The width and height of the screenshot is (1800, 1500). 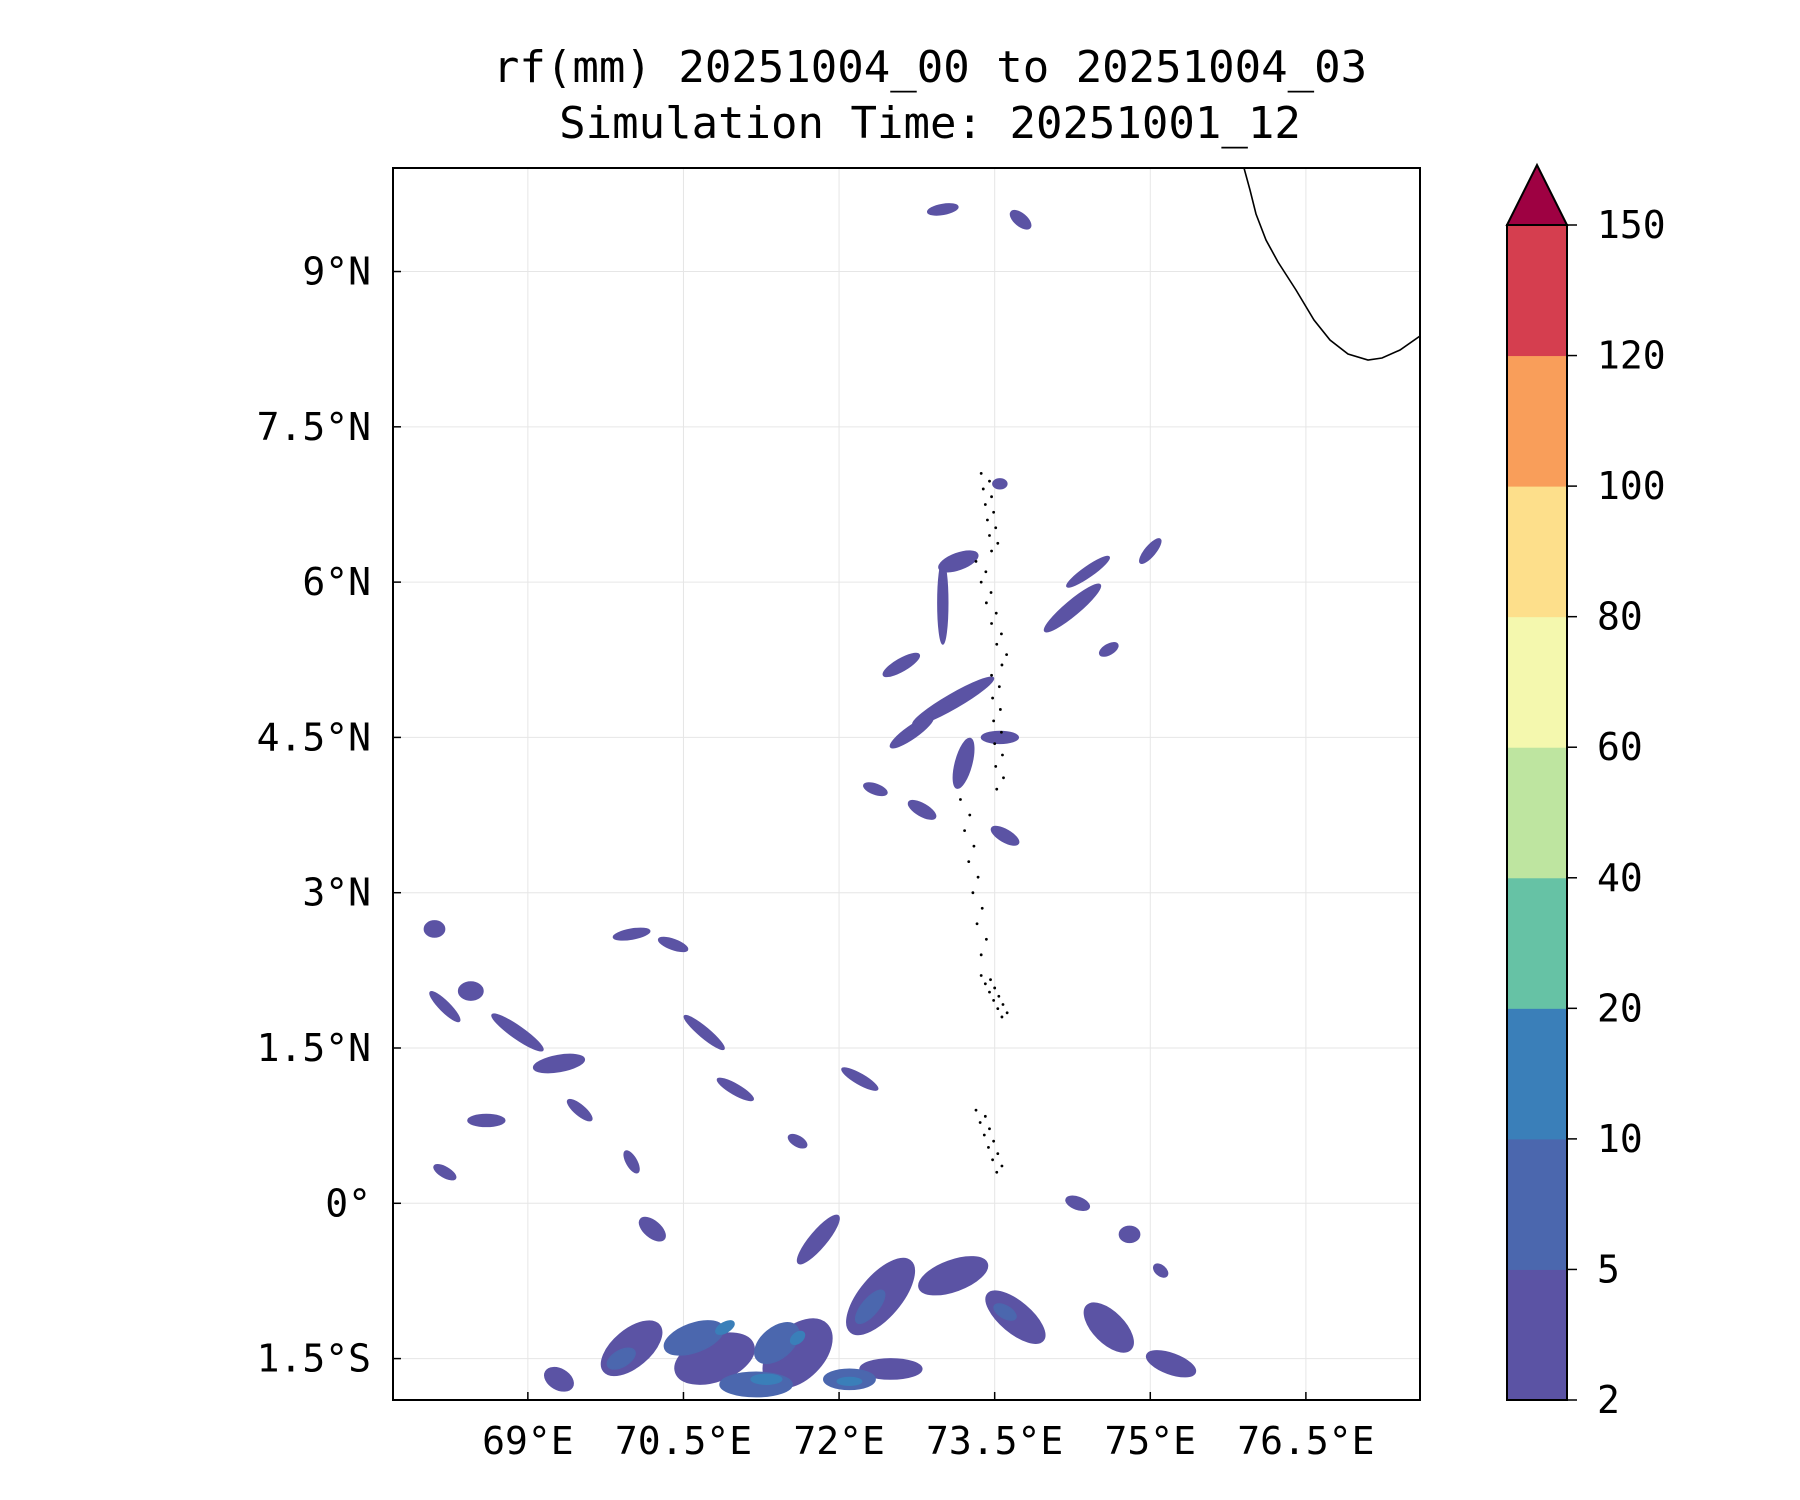 I want to click on colorbar-label: 120, so click(x=1631, y=356).